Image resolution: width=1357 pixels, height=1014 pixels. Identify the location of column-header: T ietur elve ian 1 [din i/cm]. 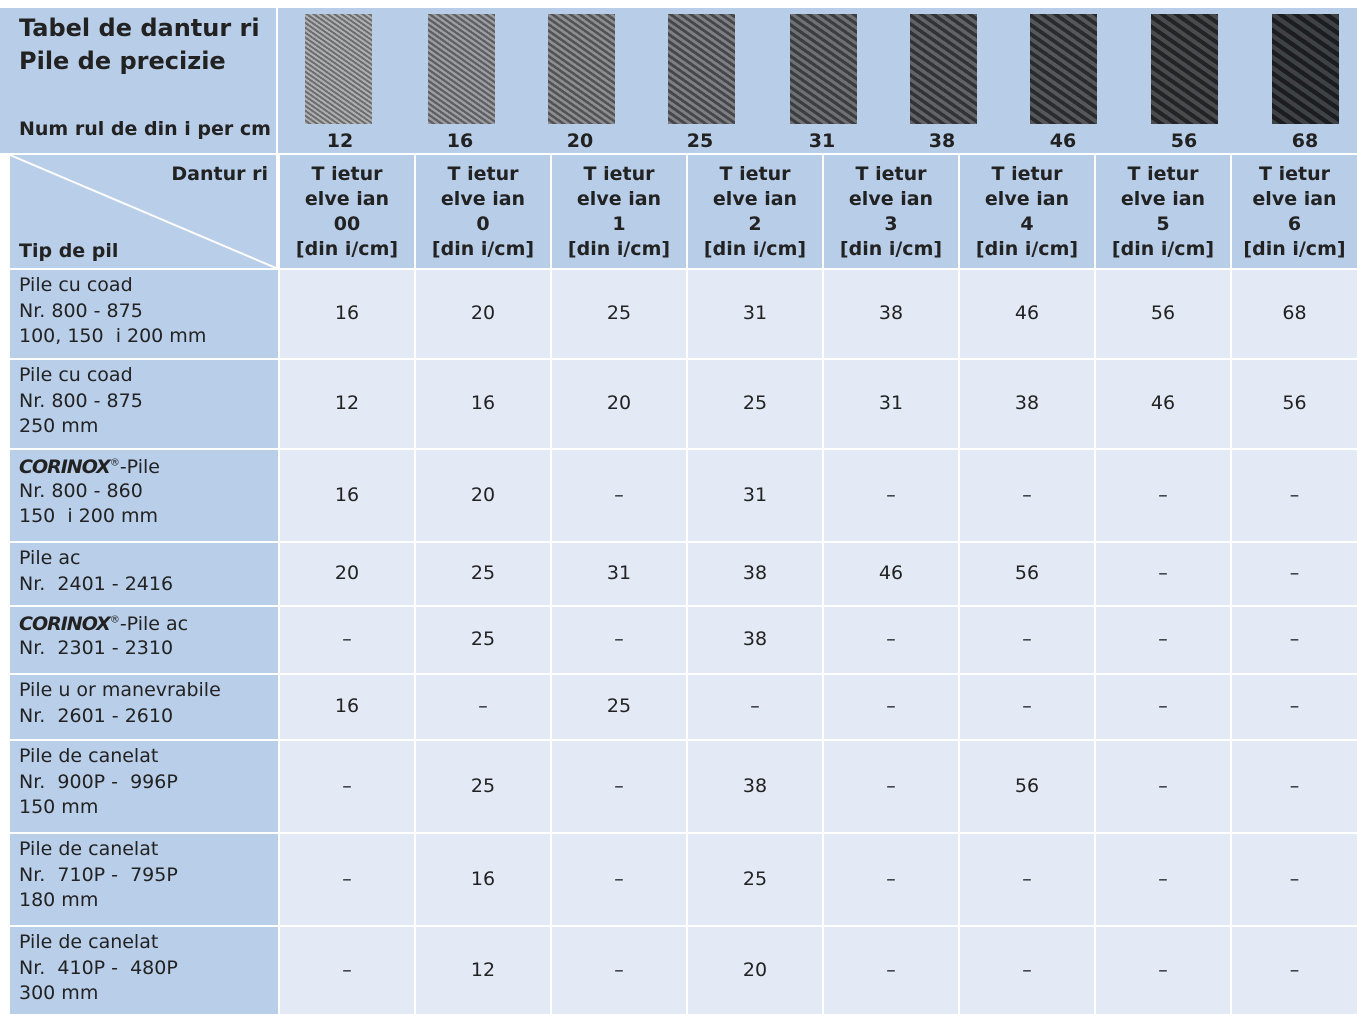
(619, 211).